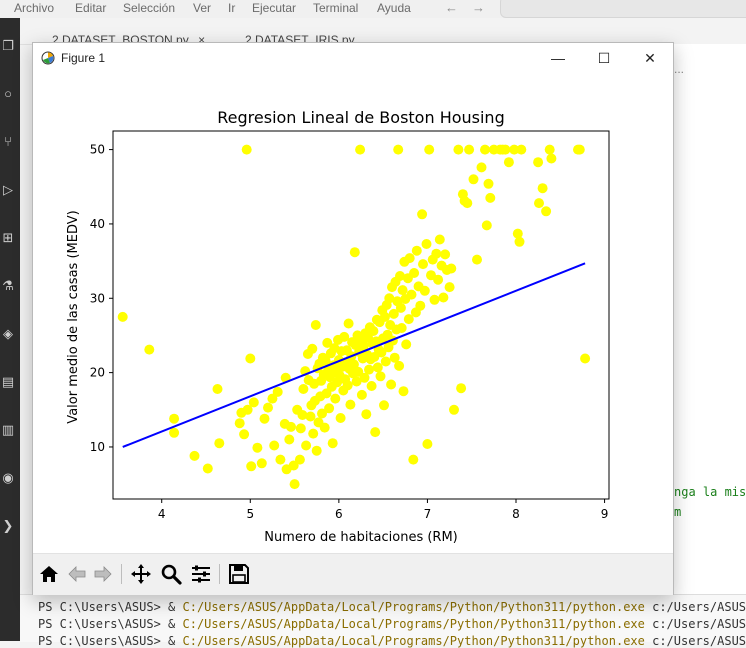 The image size is (746, 648). I want to click on menu-archivo: Archivo, so click(34, 8).